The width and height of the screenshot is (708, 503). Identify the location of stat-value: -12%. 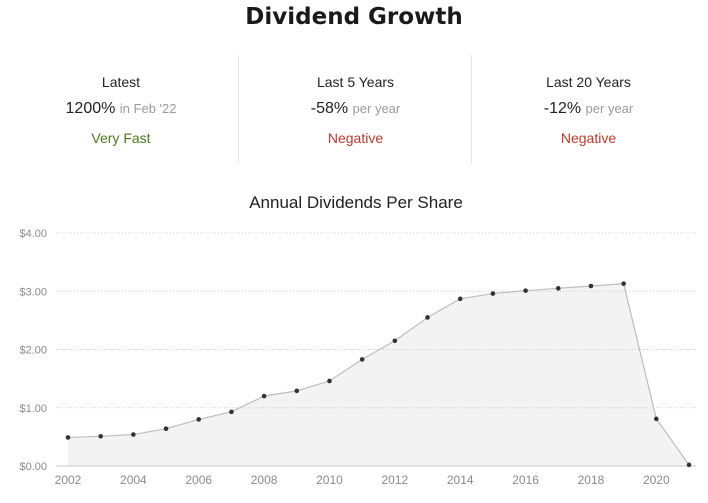
(562, 108).